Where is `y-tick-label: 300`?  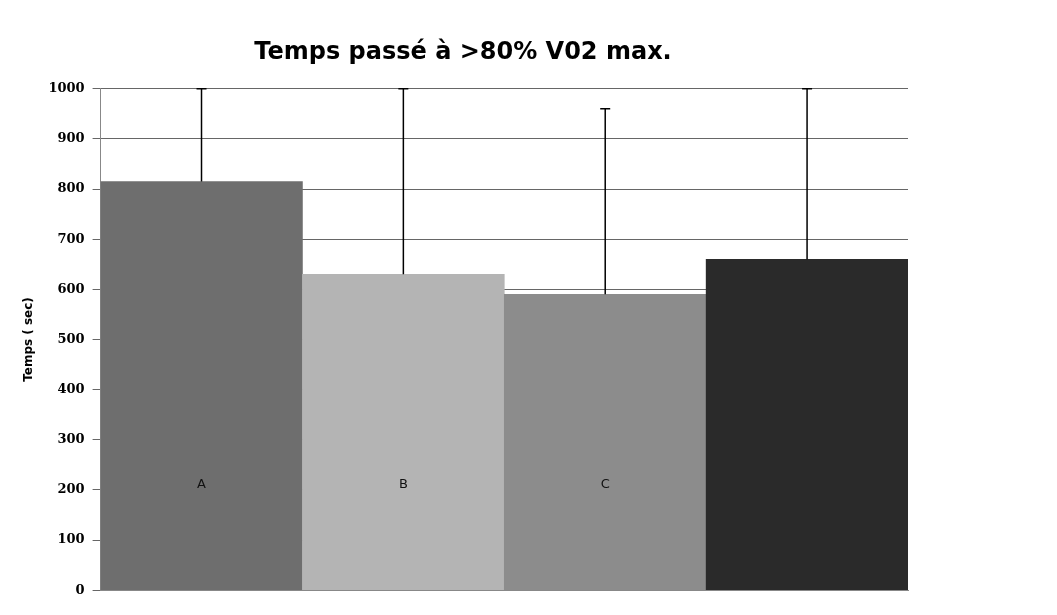 y-tick-label: 300 is located at coordinates (71, 439).